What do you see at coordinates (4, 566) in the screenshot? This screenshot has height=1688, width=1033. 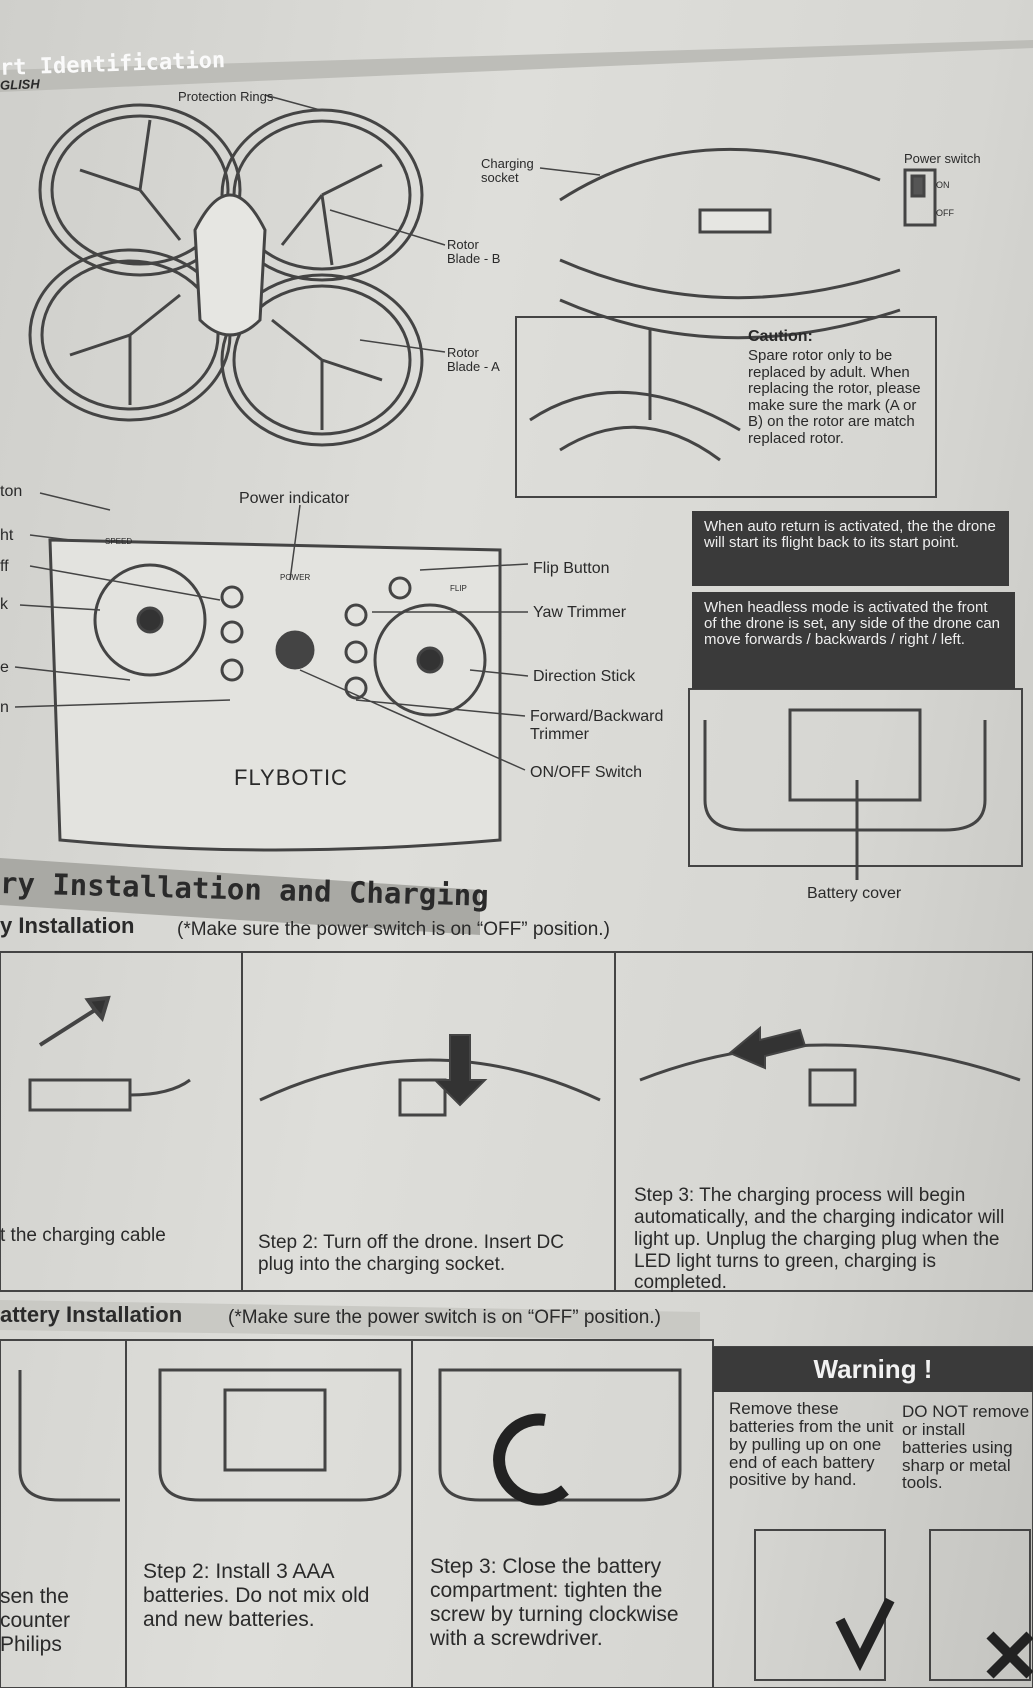 I see `remote-label: ff` at bounding box center [4, 566].